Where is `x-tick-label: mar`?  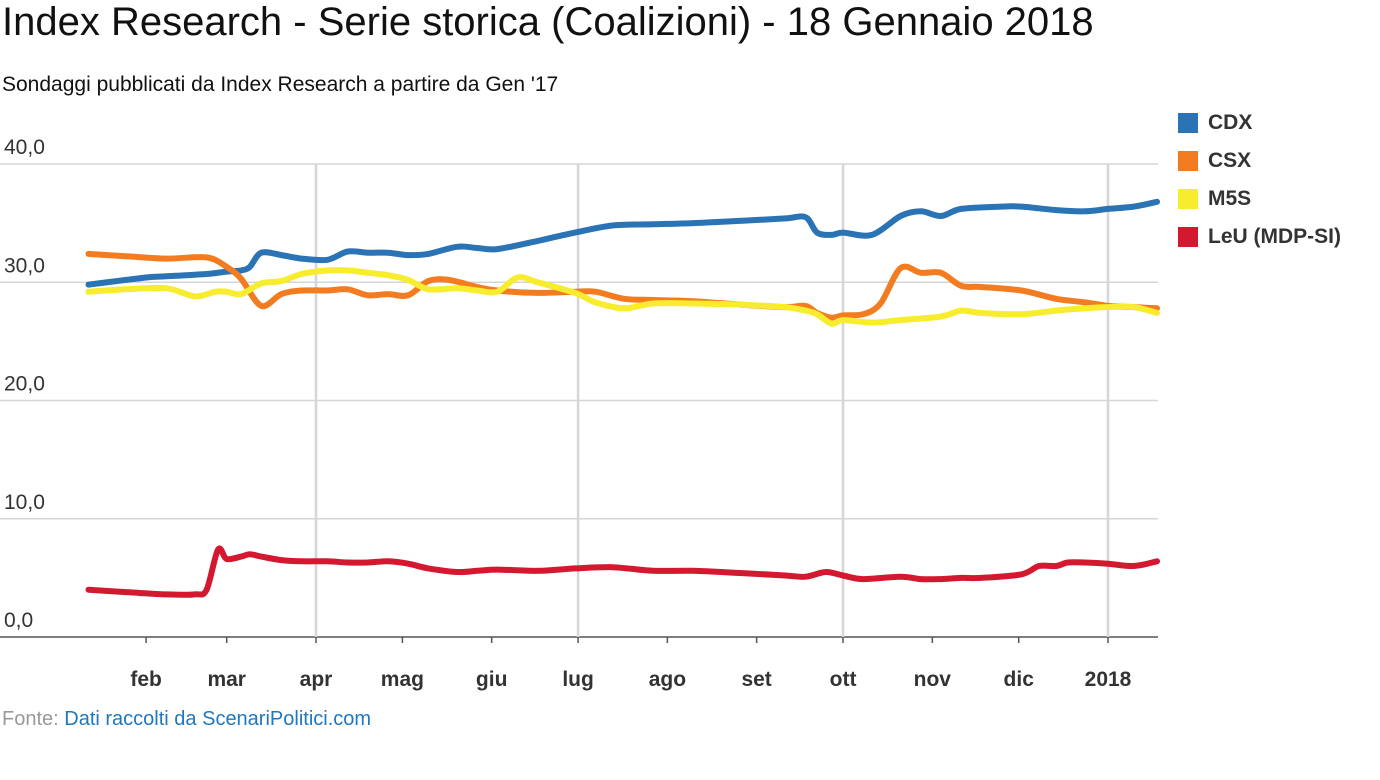 x-tick-label: mar is located at coordinates (226, 679).